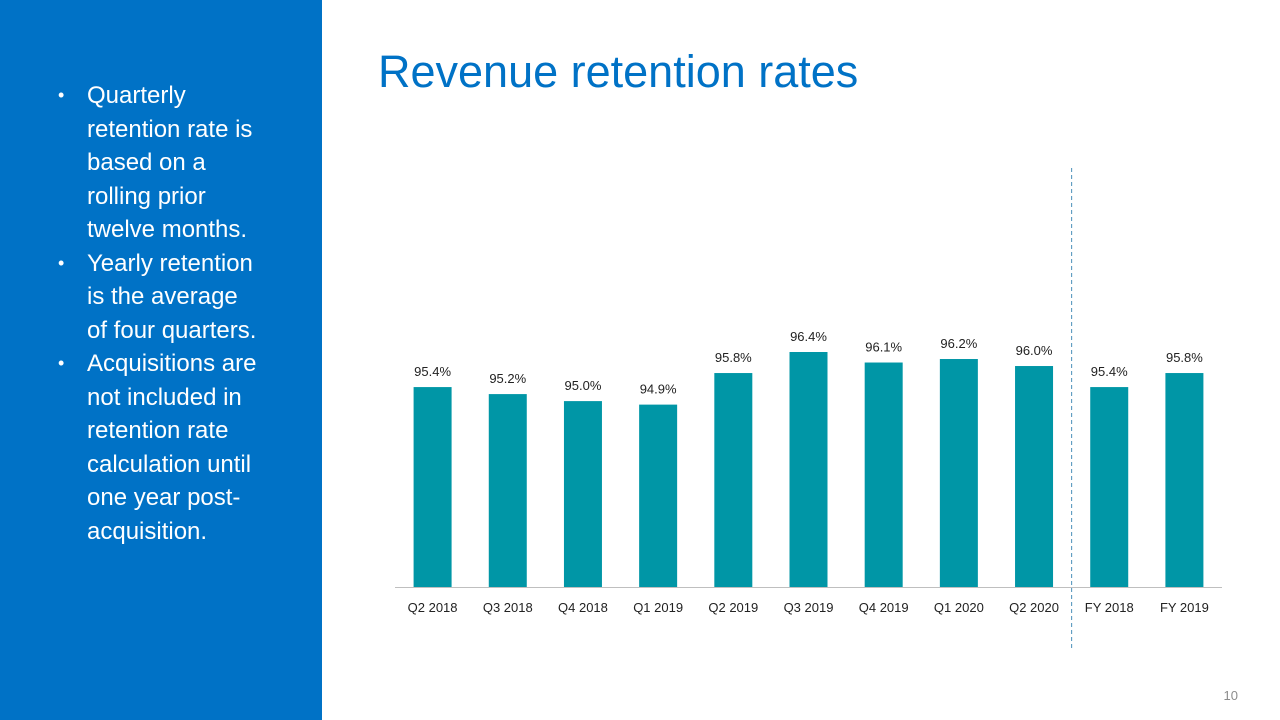 Image resolution: width=1280 pixels, height=720 pixels. Describe the element at coordinates (1109, 607) in the screenshot. I see `x-tick-label: FY 2018` at that location.